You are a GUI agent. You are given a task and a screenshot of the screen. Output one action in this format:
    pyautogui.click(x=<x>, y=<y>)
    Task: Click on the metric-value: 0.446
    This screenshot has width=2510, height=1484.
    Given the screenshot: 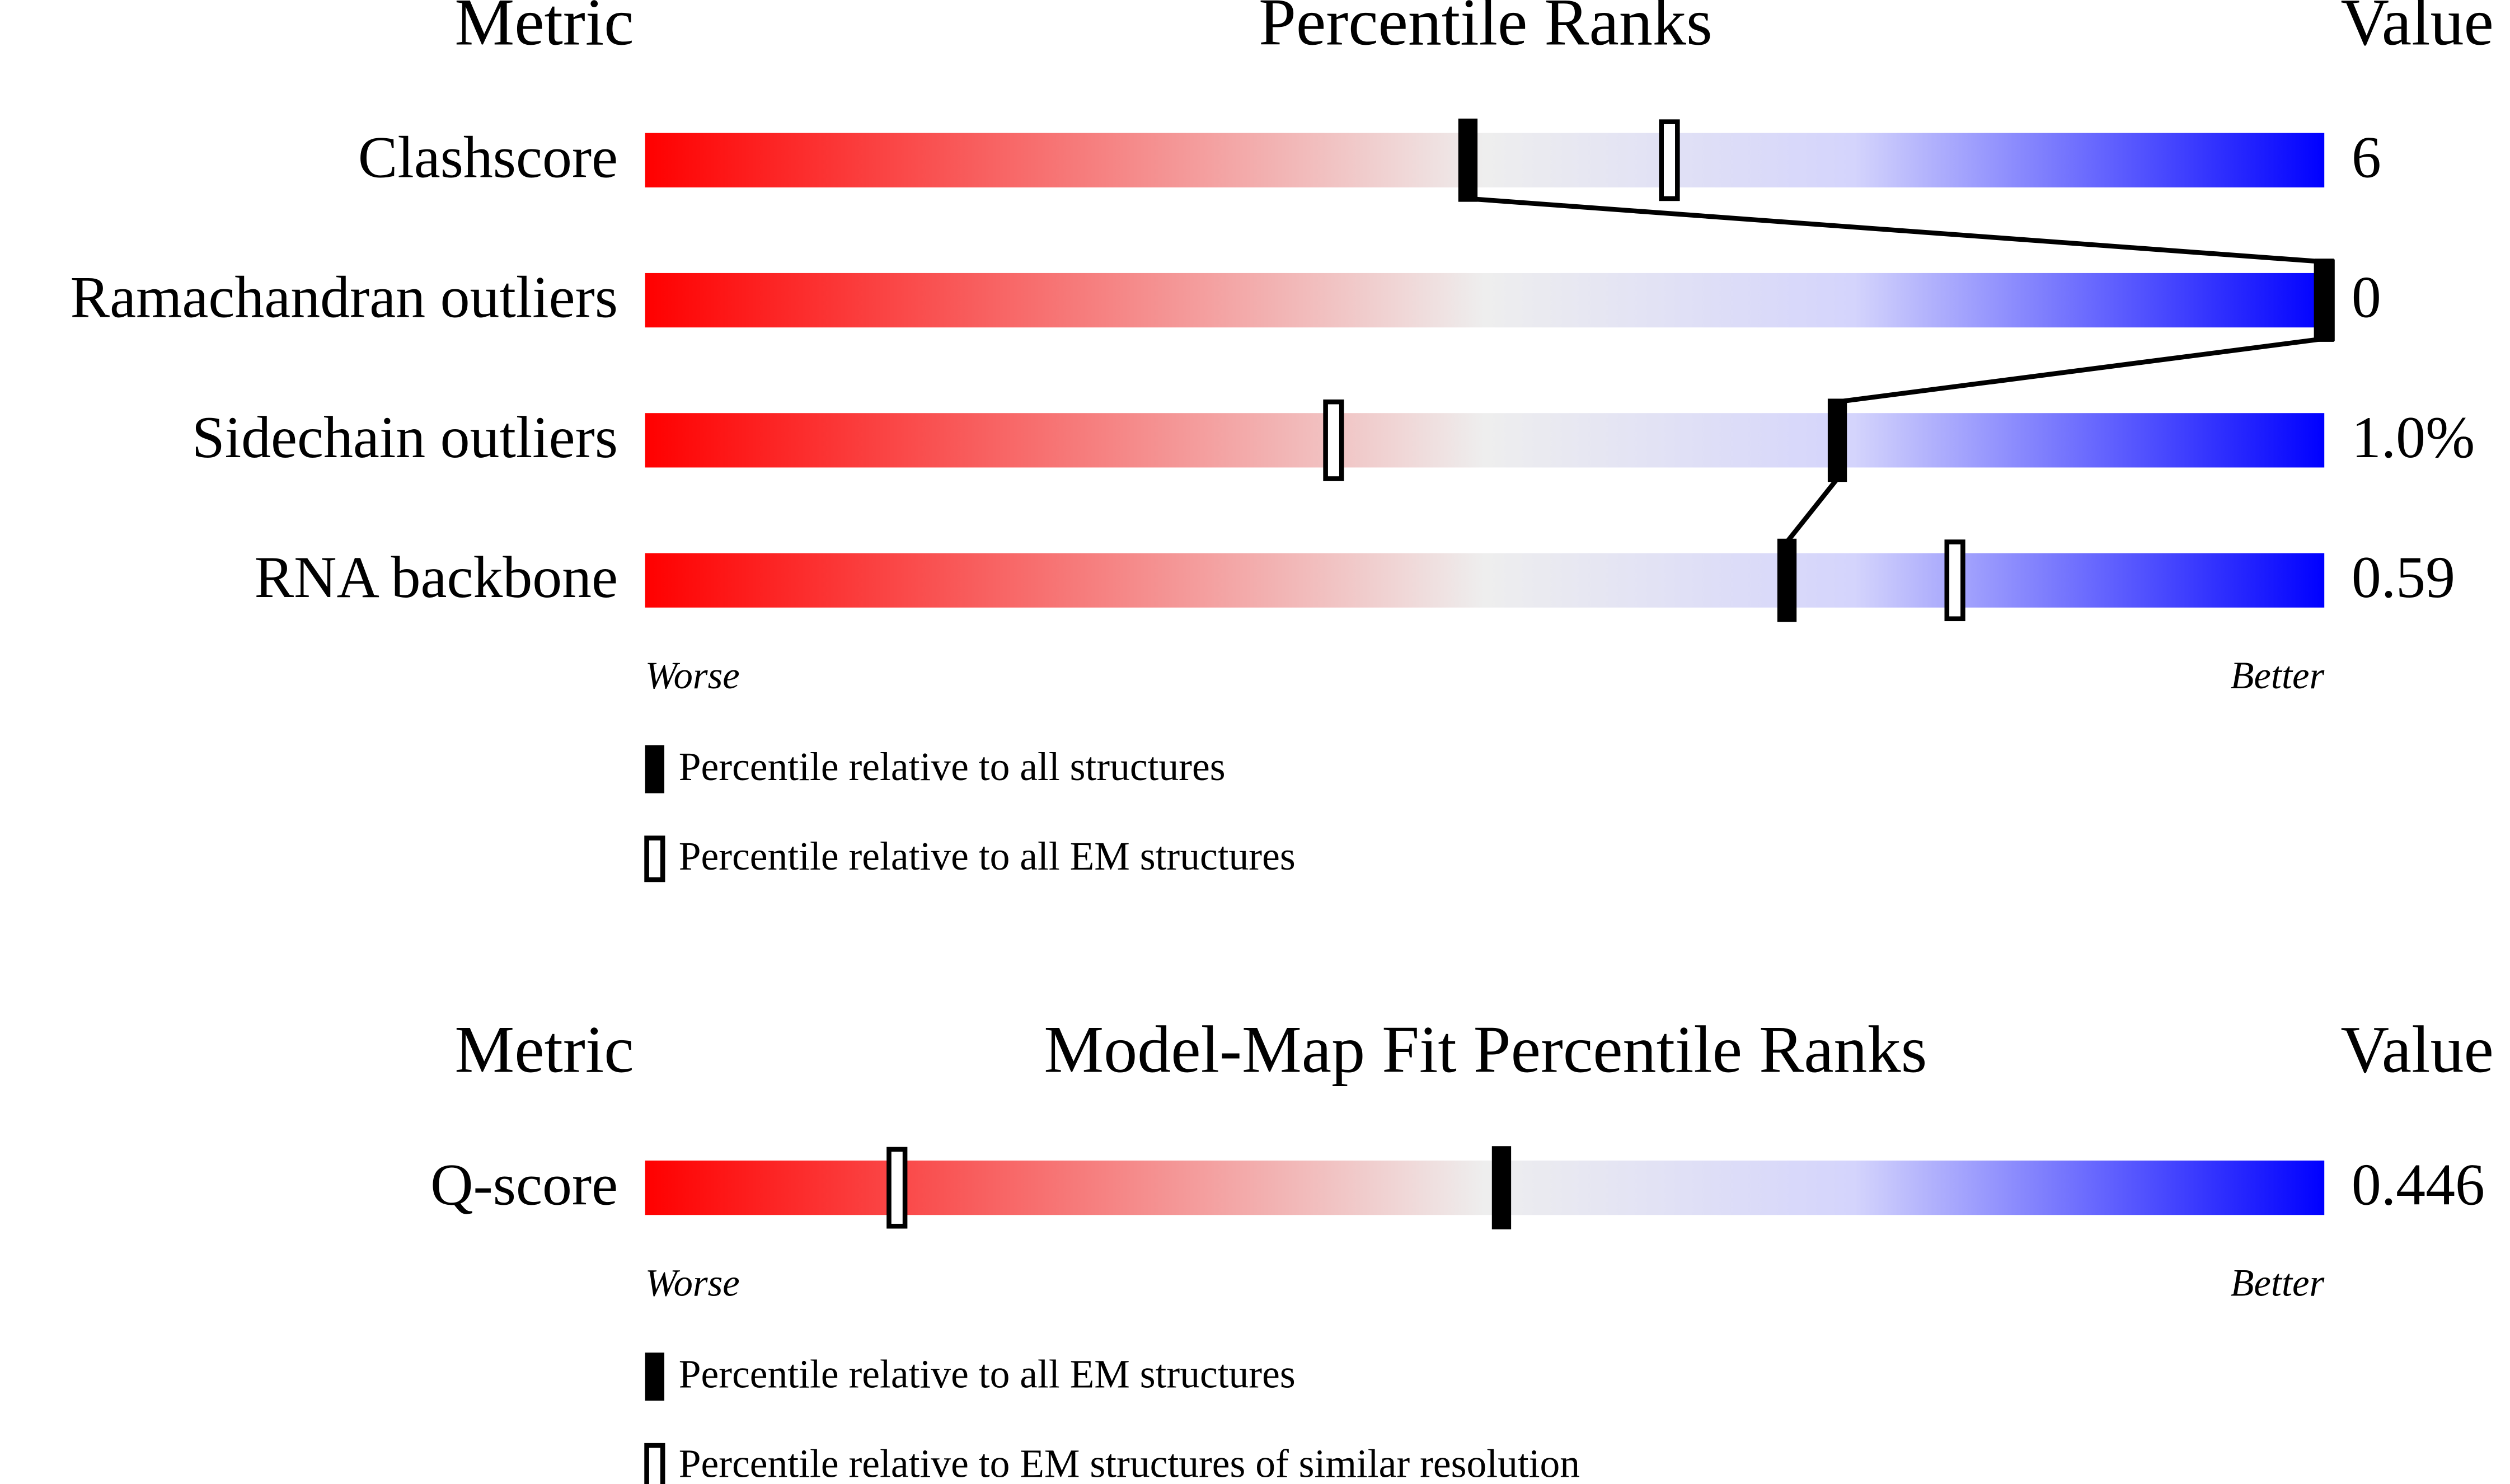 What is the action you would take?
    pyautogui.click(x=2418, y=1185)
    